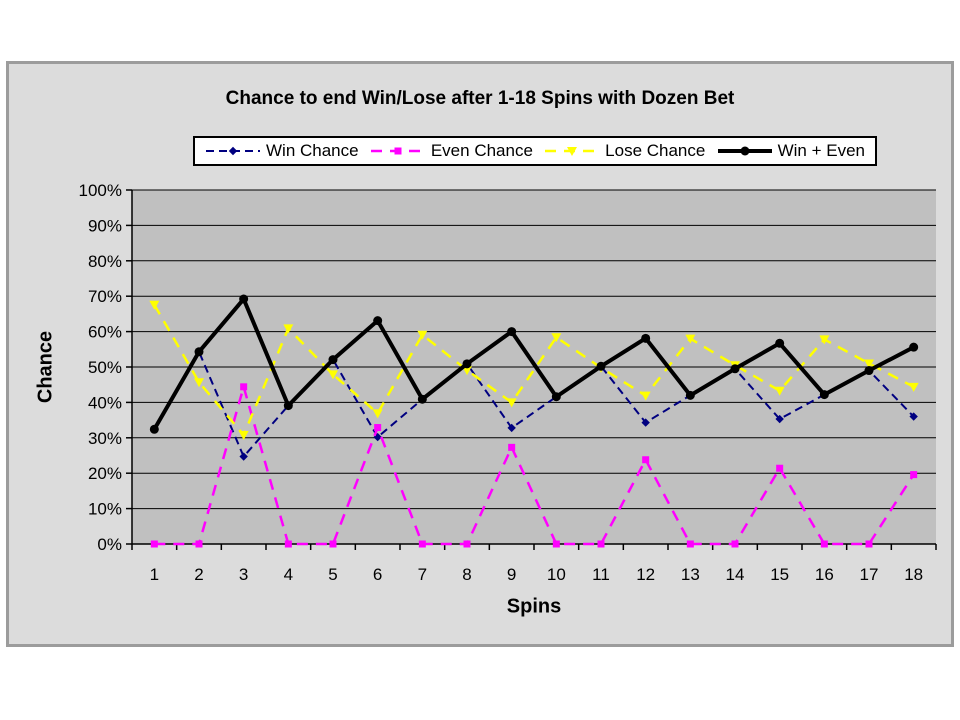  I want to click on x-tick-label: 7, so click(422, 574).